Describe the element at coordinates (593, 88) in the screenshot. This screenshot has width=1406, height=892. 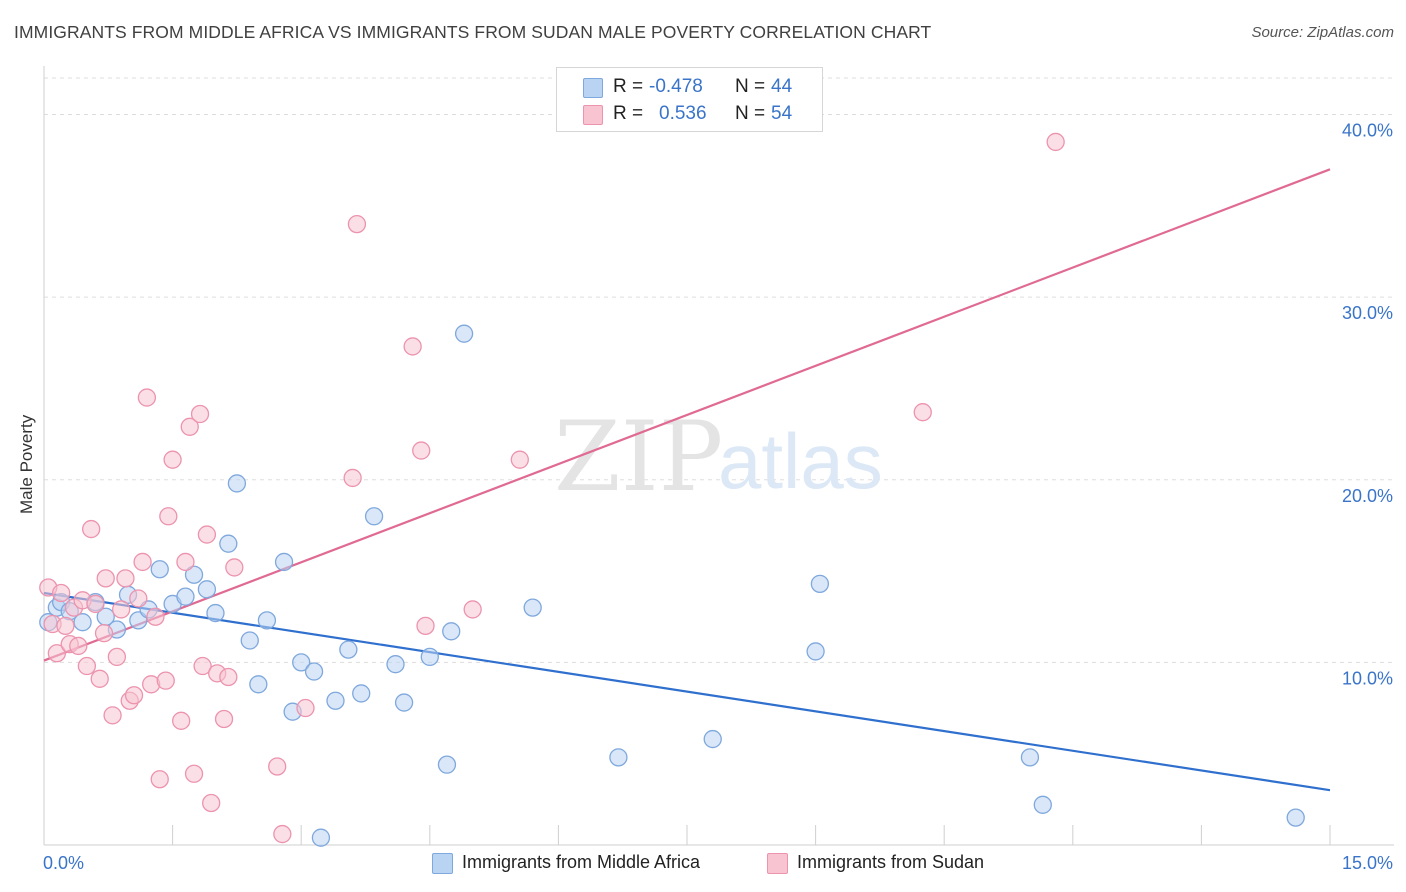
I see `legend-swatch-blue` at that location.